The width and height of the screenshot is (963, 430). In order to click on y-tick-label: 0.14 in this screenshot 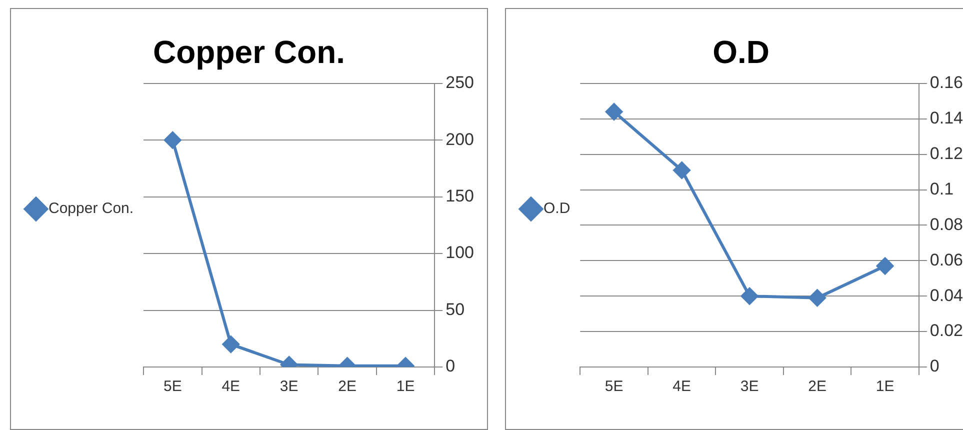, I will do `click(946, 118)`.